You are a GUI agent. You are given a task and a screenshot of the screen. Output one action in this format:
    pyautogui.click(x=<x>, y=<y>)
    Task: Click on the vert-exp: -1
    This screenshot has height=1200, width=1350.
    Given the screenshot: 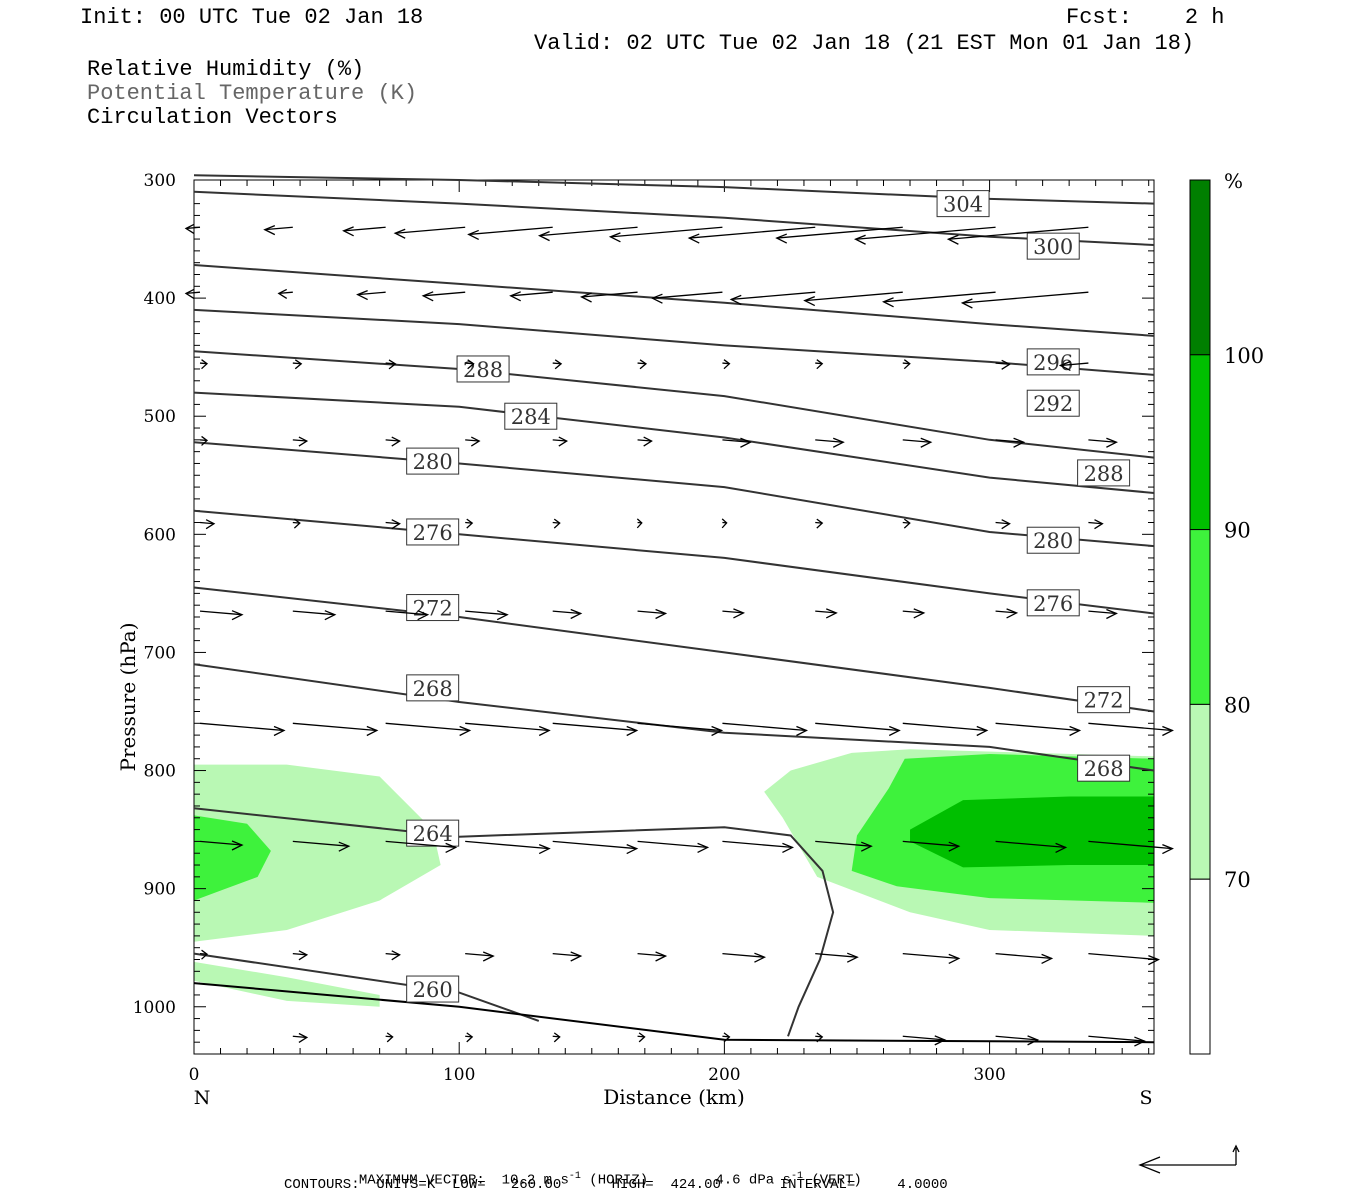 What is the action you would take?
    pyautogui.click(x=796, y=1176)
    